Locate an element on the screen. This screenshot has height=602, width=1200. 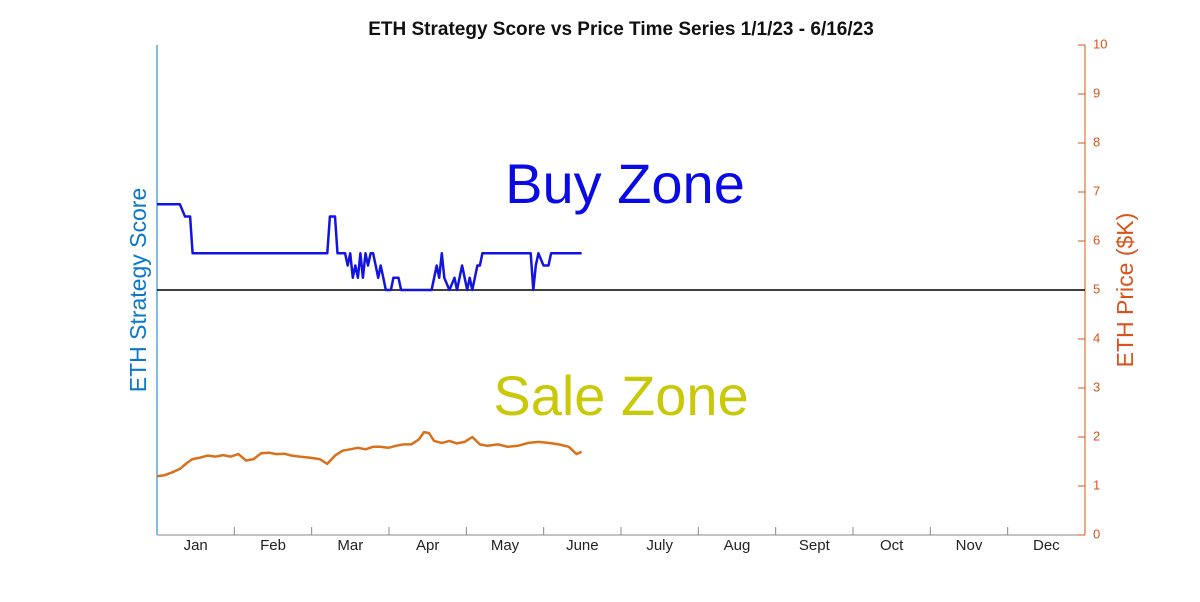
y2-tick-label: 5 is located at coordinates (1096, 288).